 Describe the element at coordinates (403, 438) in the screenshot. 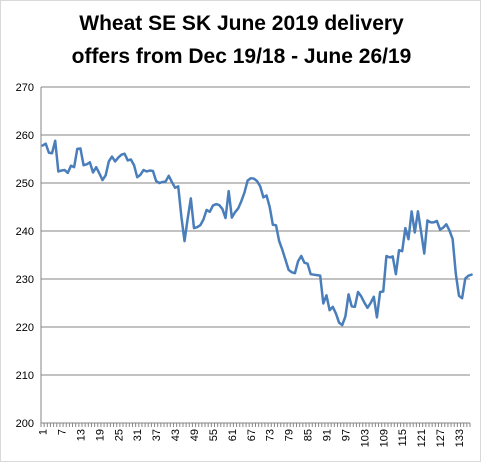

I see `x-tick-label: 115` at that location.